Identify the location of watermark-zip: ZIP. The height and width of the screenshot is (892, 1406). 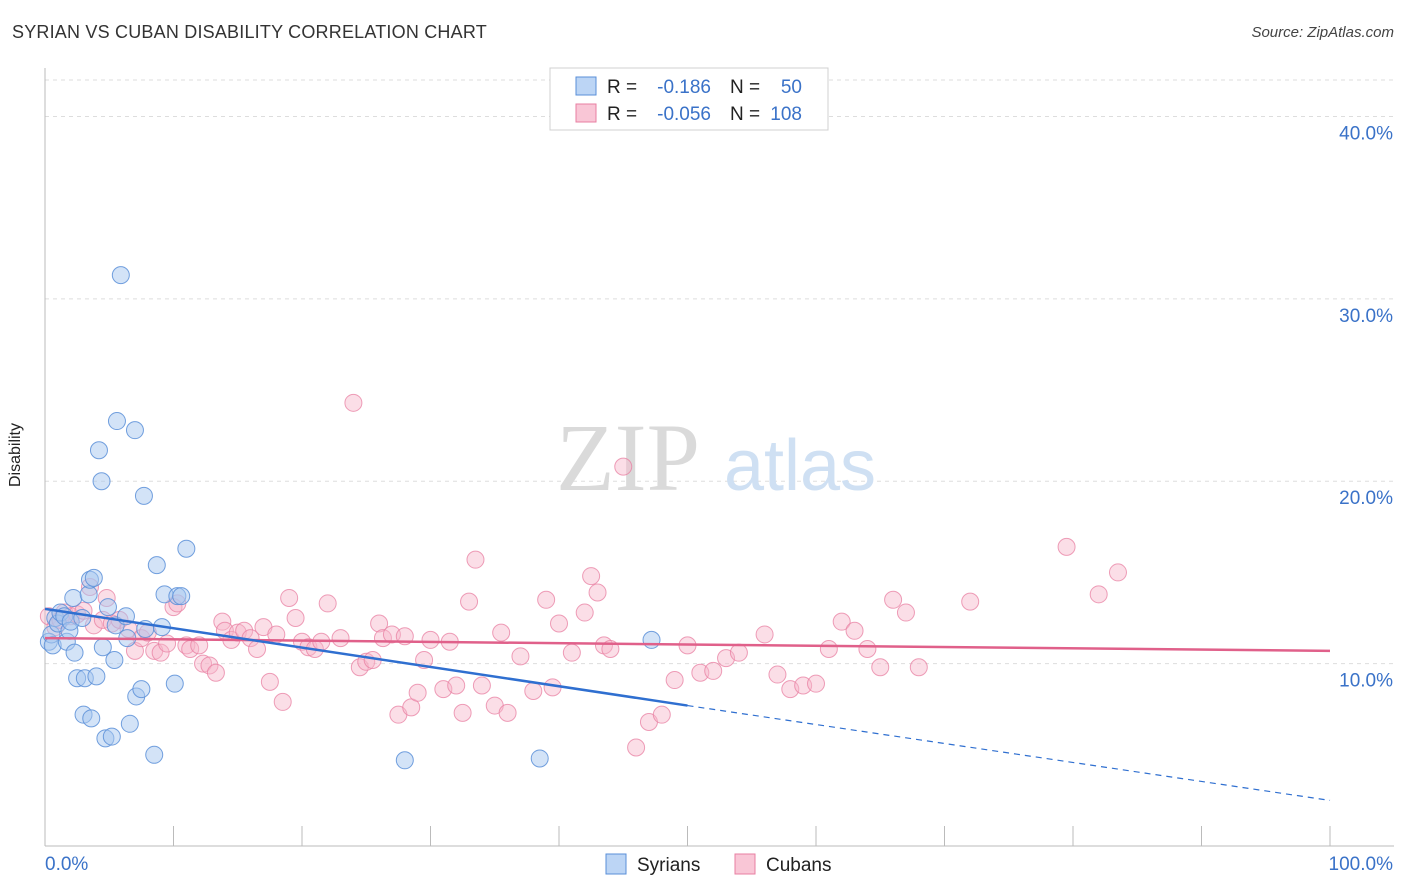
(628, 457).